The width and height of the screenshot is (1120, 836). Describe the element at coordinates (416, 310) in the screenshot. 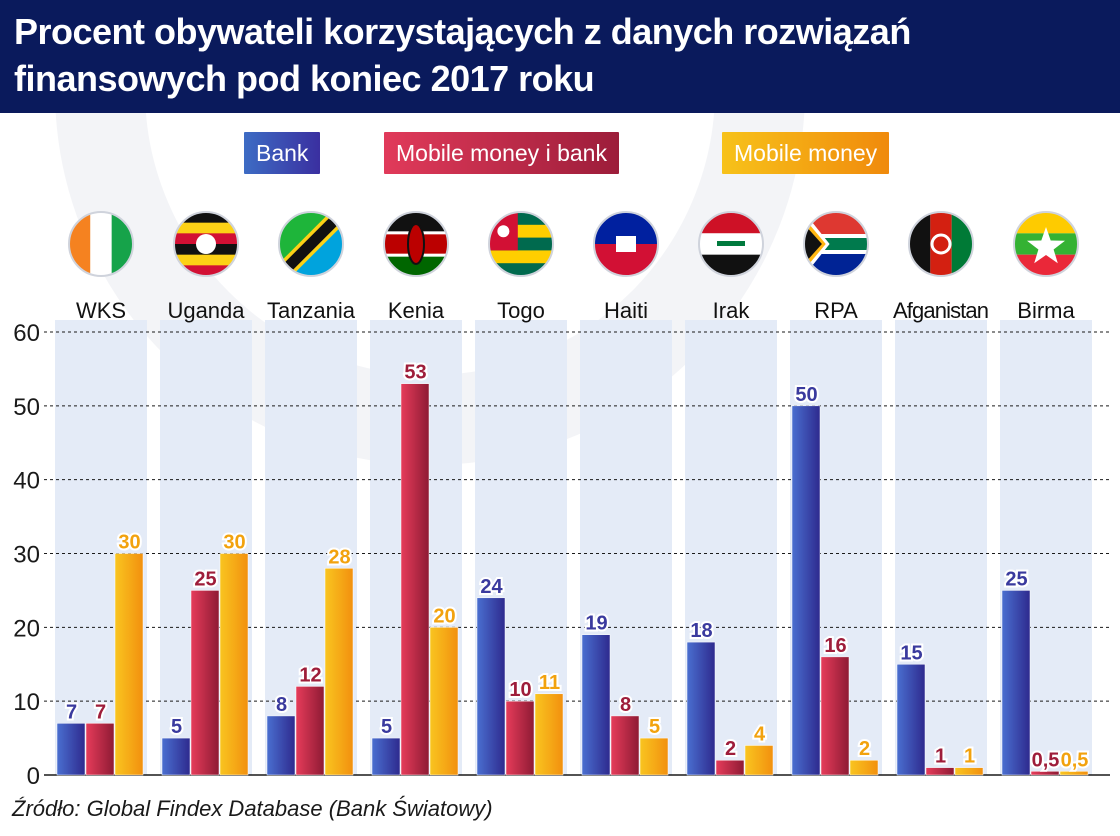

I see `category-label: Kenia` at that location.